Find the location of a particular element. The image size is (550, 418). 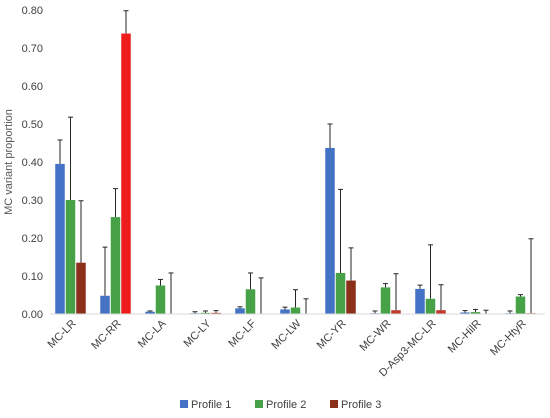

x-tick-label: MC-HilR is located at coordinates (465, 337).